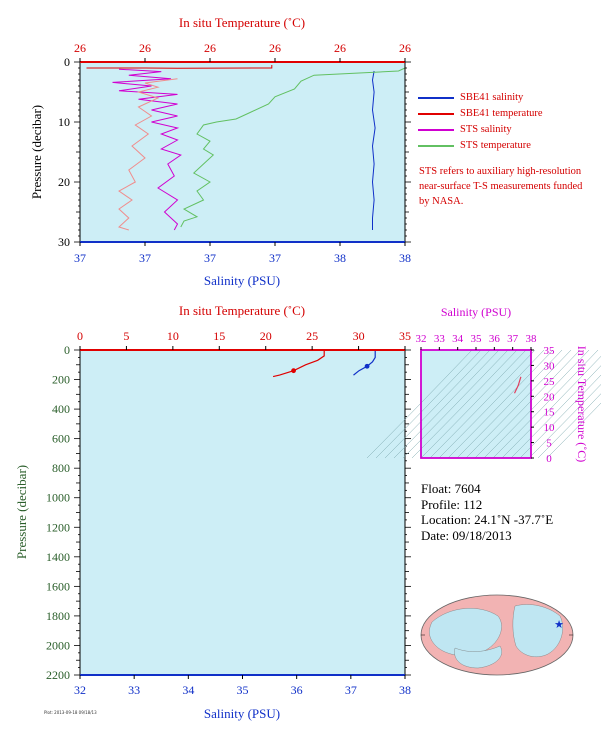 The height and width of the screenshot is (736, 601). I want to click on legend-item: SBE41 salinity, so click(480, 98).